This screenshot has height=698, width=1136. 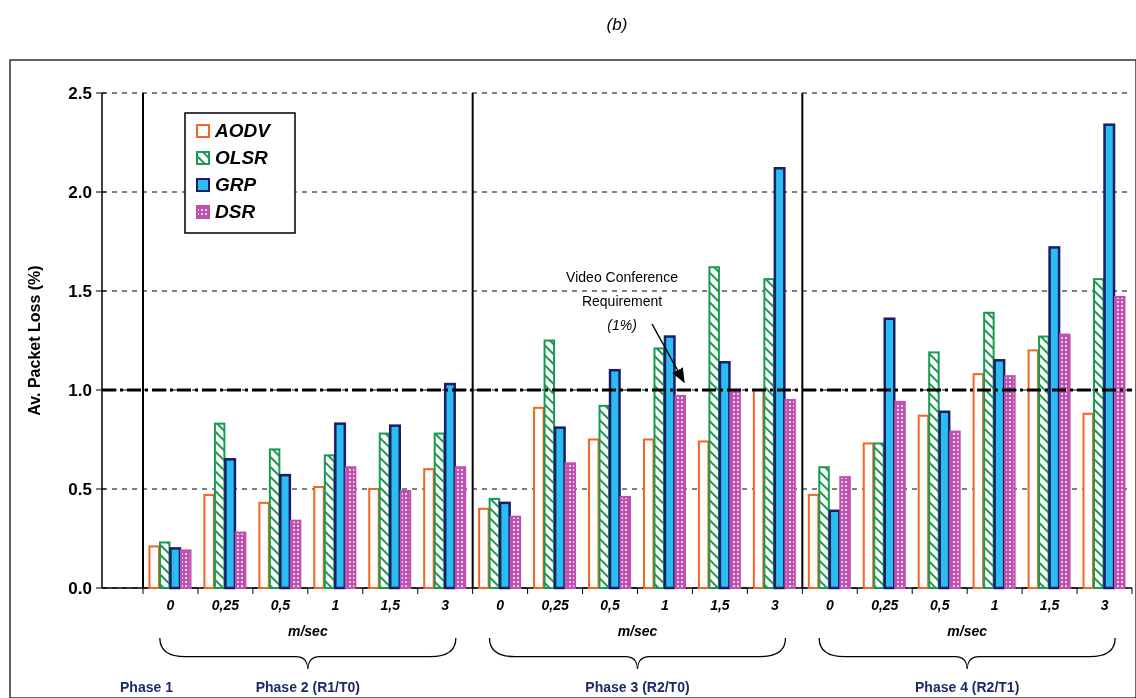 I want to click on text: Phase 3 (R2/T0), so click(x=637, y=687).